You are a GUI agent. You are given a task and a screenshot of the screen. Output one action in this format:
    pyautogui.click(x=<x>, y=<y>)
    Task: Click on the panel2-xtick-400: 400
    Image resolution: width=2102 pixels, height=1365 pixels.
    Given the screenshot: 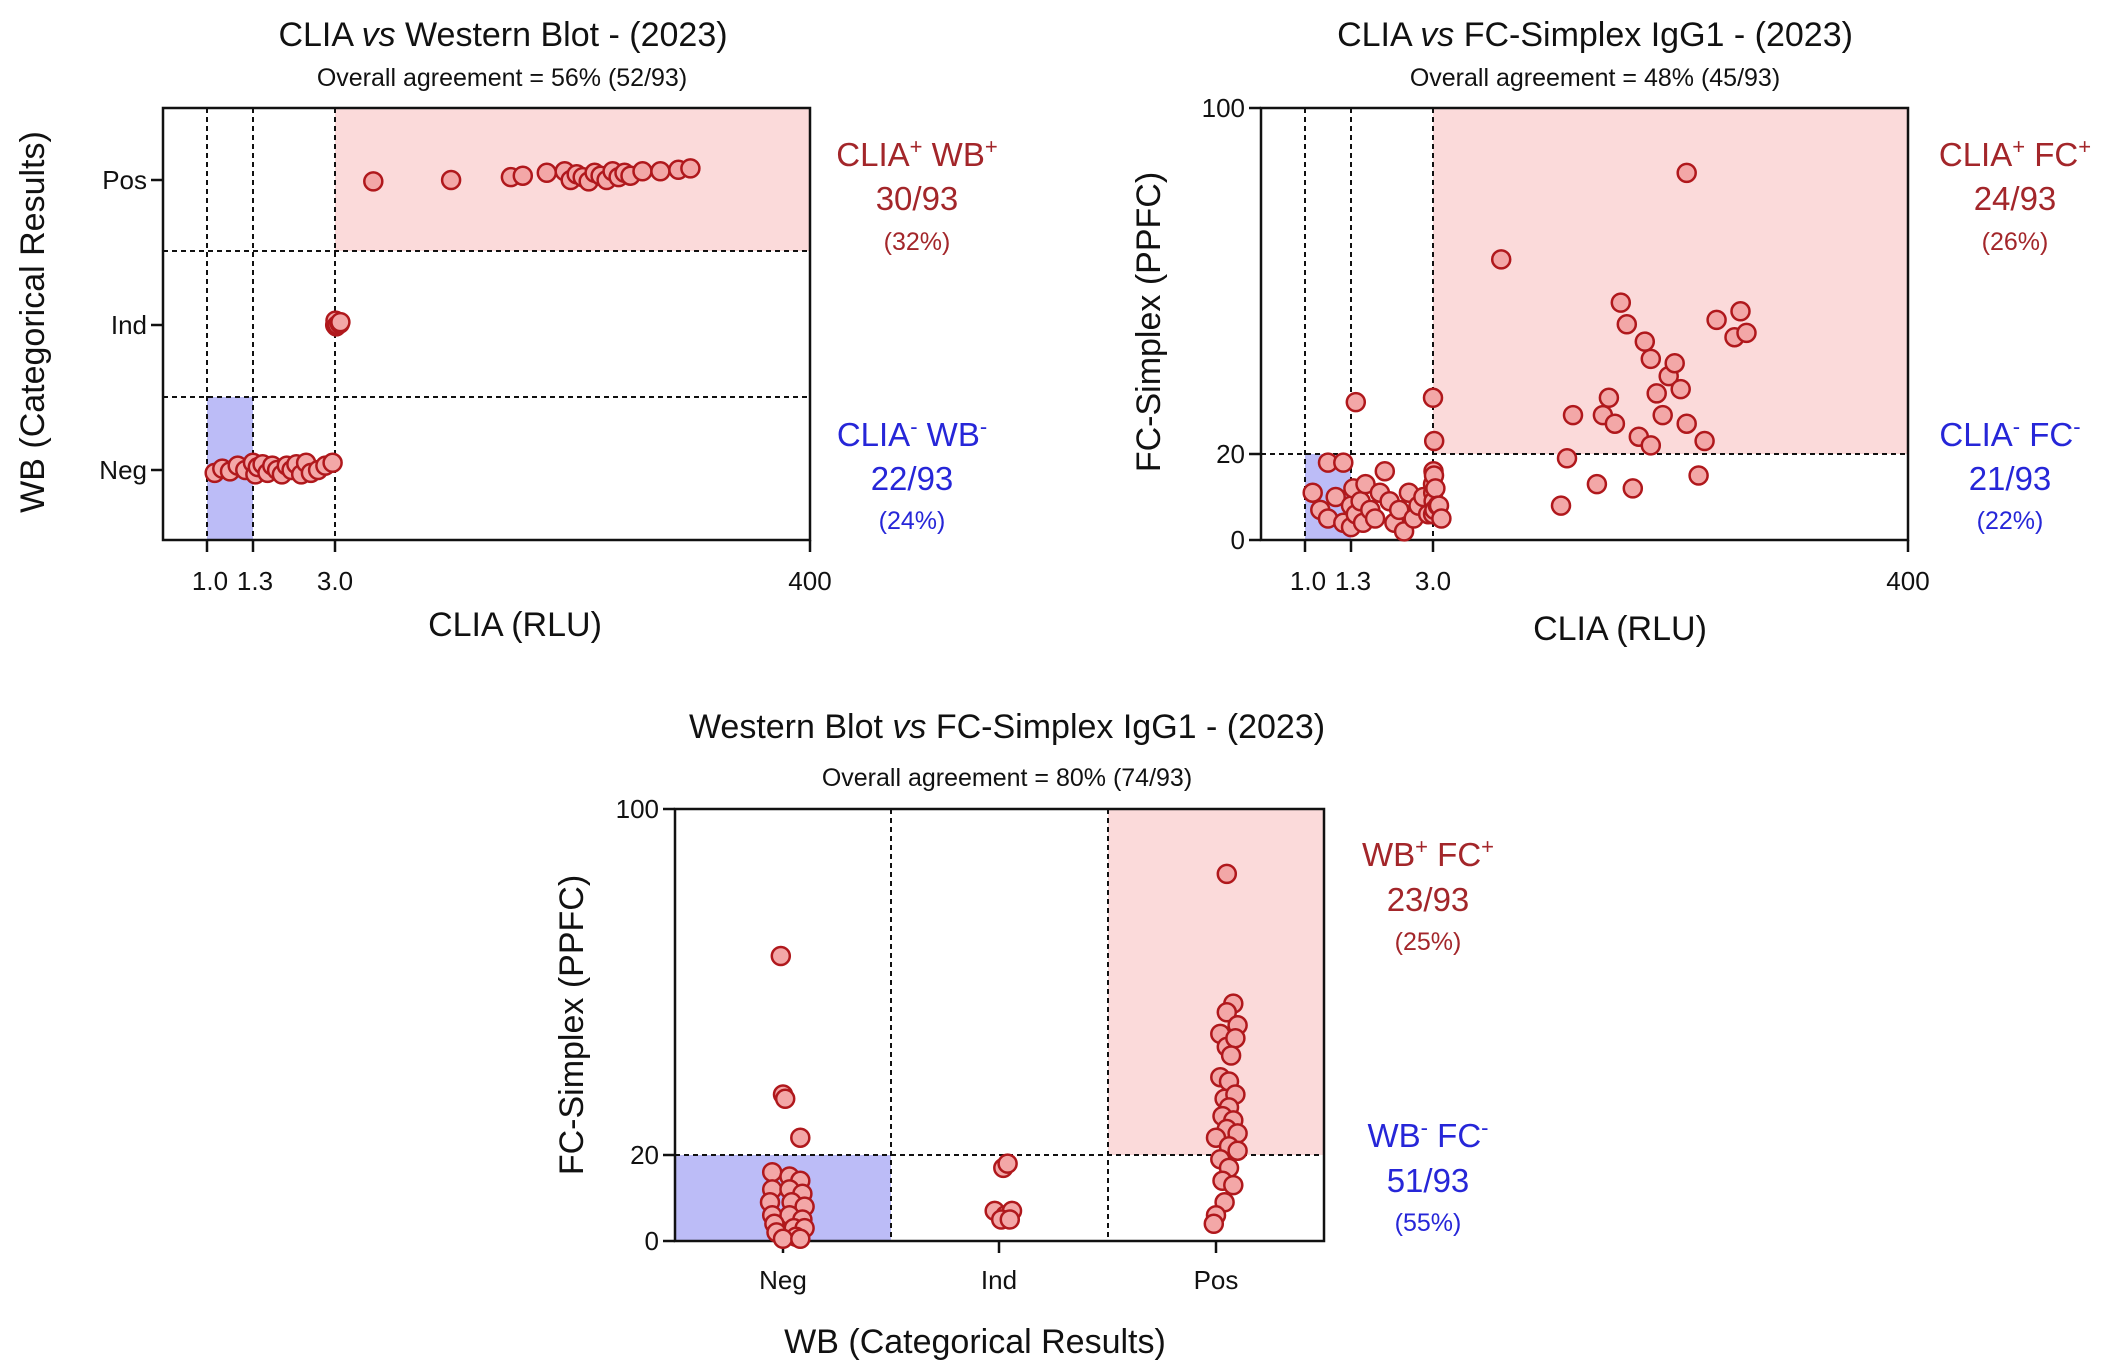 What is the action you would take?
    pyautogui.click(x=1907, y=581)
    